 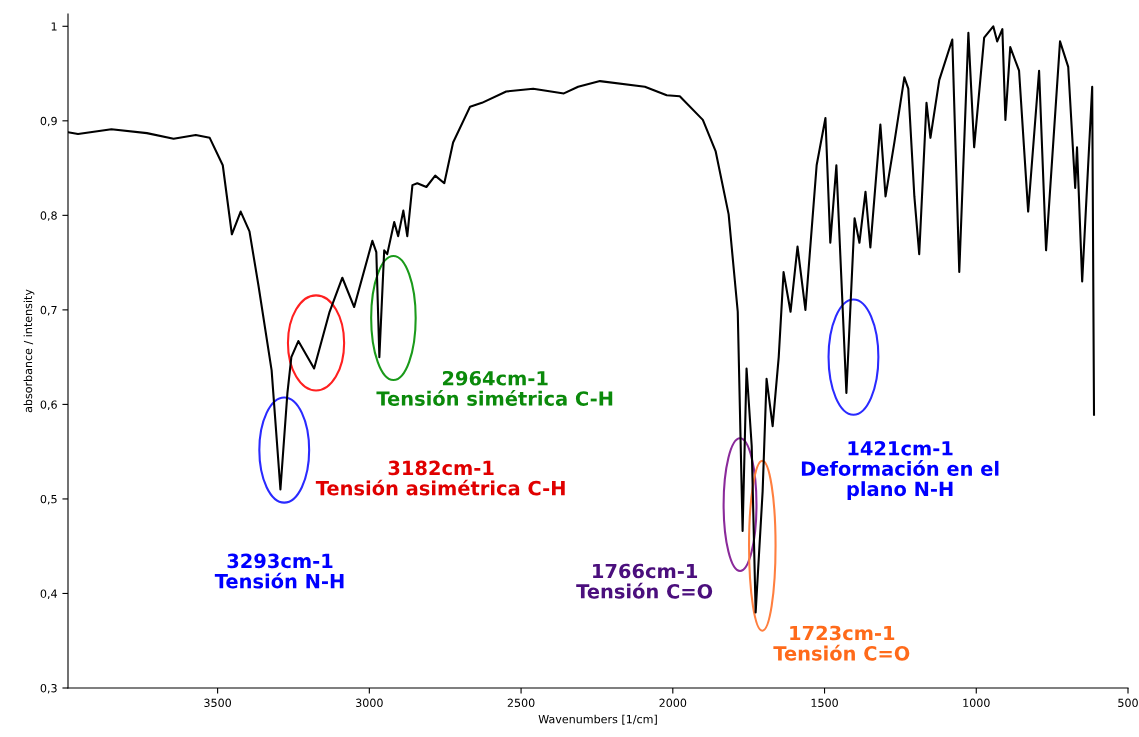 I want to click on y-tick-label: 0,8, so click(x=48, y=216).